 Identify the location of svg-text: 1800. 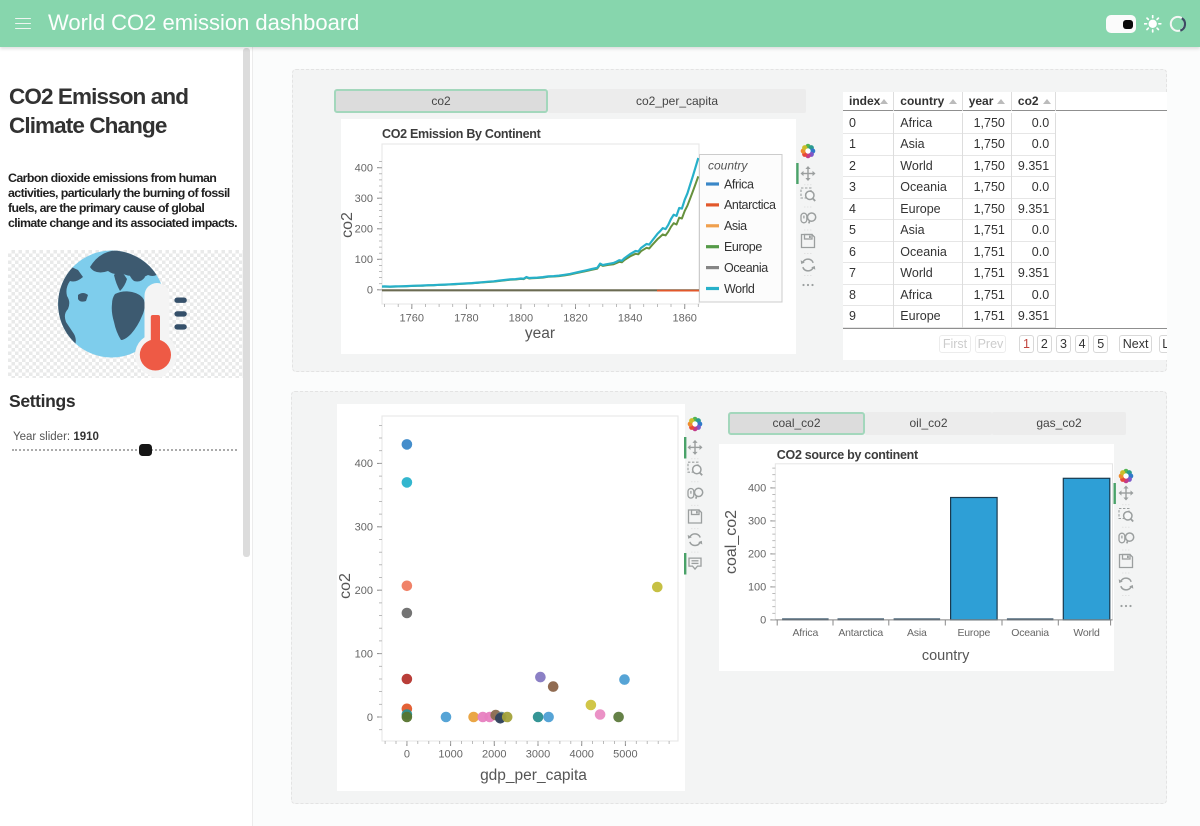
(521, 319).